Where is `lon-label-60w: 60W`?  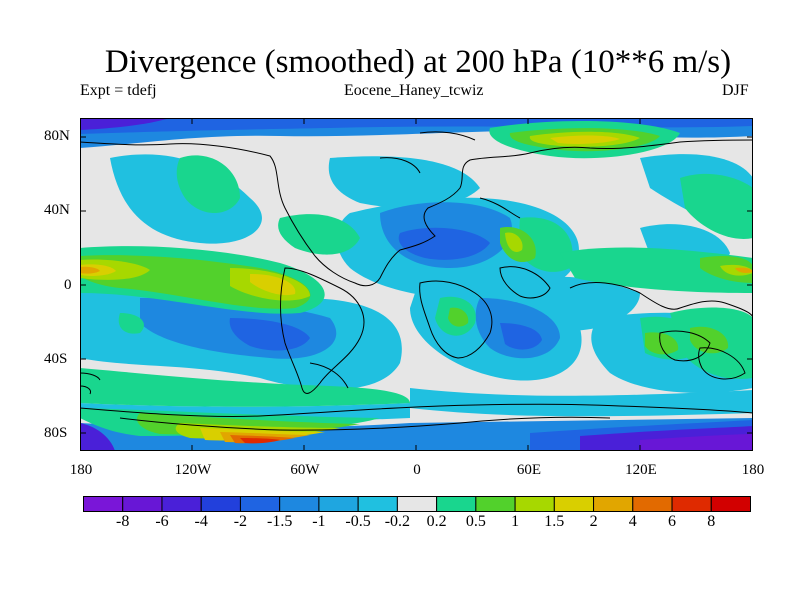
lon-label-60w: 60W is located at coordinates (305, 470).